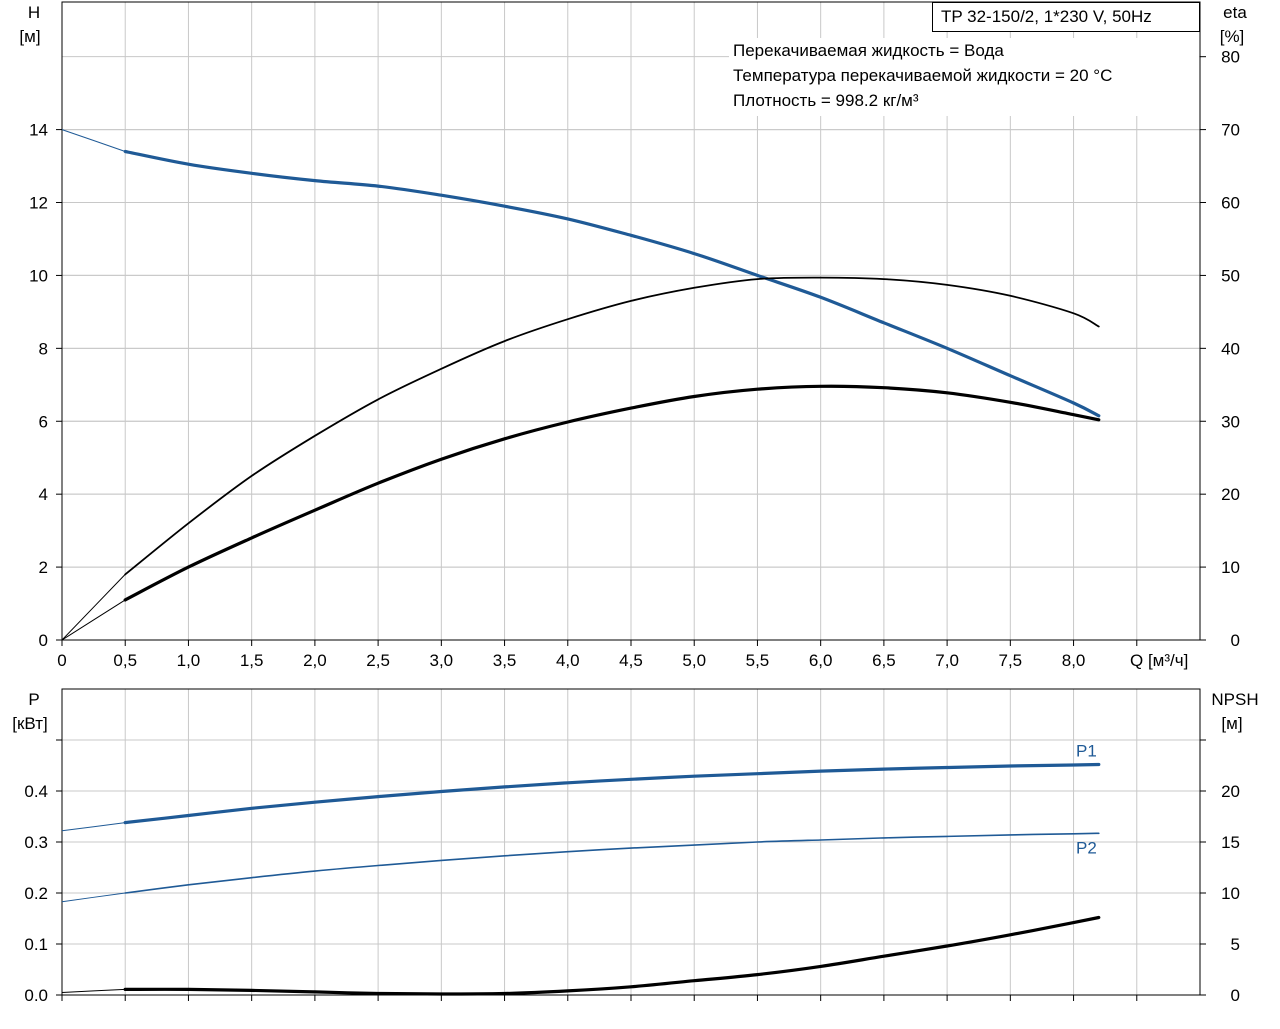 The height and width of the screenshot is (1029, 1280). Describe the element at coordinates (947, 660) in the screenshot. I see `x-tick-label: 7,0` at that location.